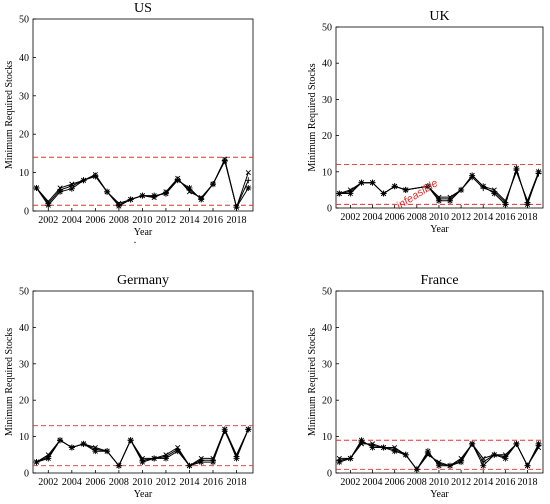 This screenshot has height=504, width=550. Describe the element at coordinates (143, 280) in the screenshot. I see `panel-title: Germany` at that location.